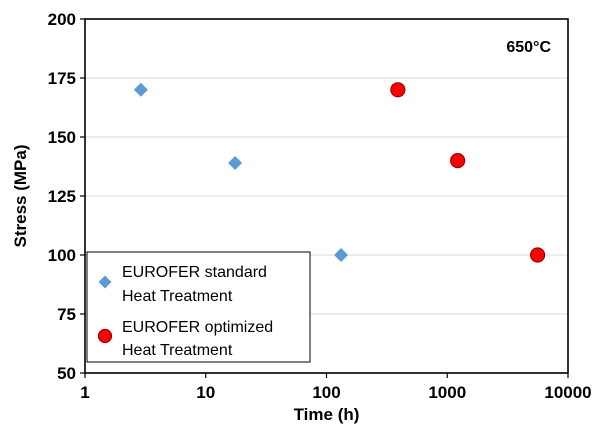  Describe the element at coordinates (182, 284) in the screenshot. I see `legend-entry-standard: EUROFER standard Heat Treatment` at that location.